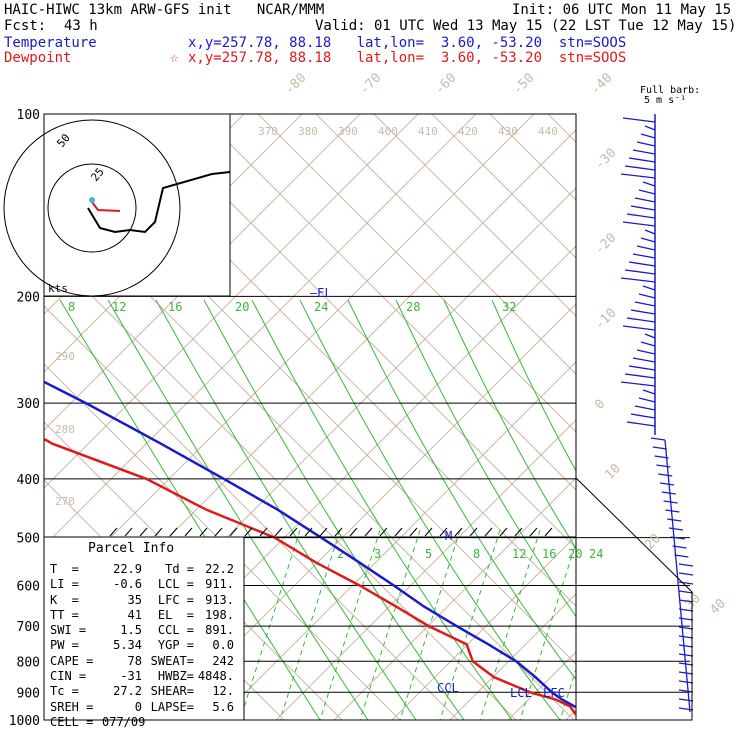 This screenshot has height=740, width=740. I want to click on pressure-label-800: 800, so click(28, 662).